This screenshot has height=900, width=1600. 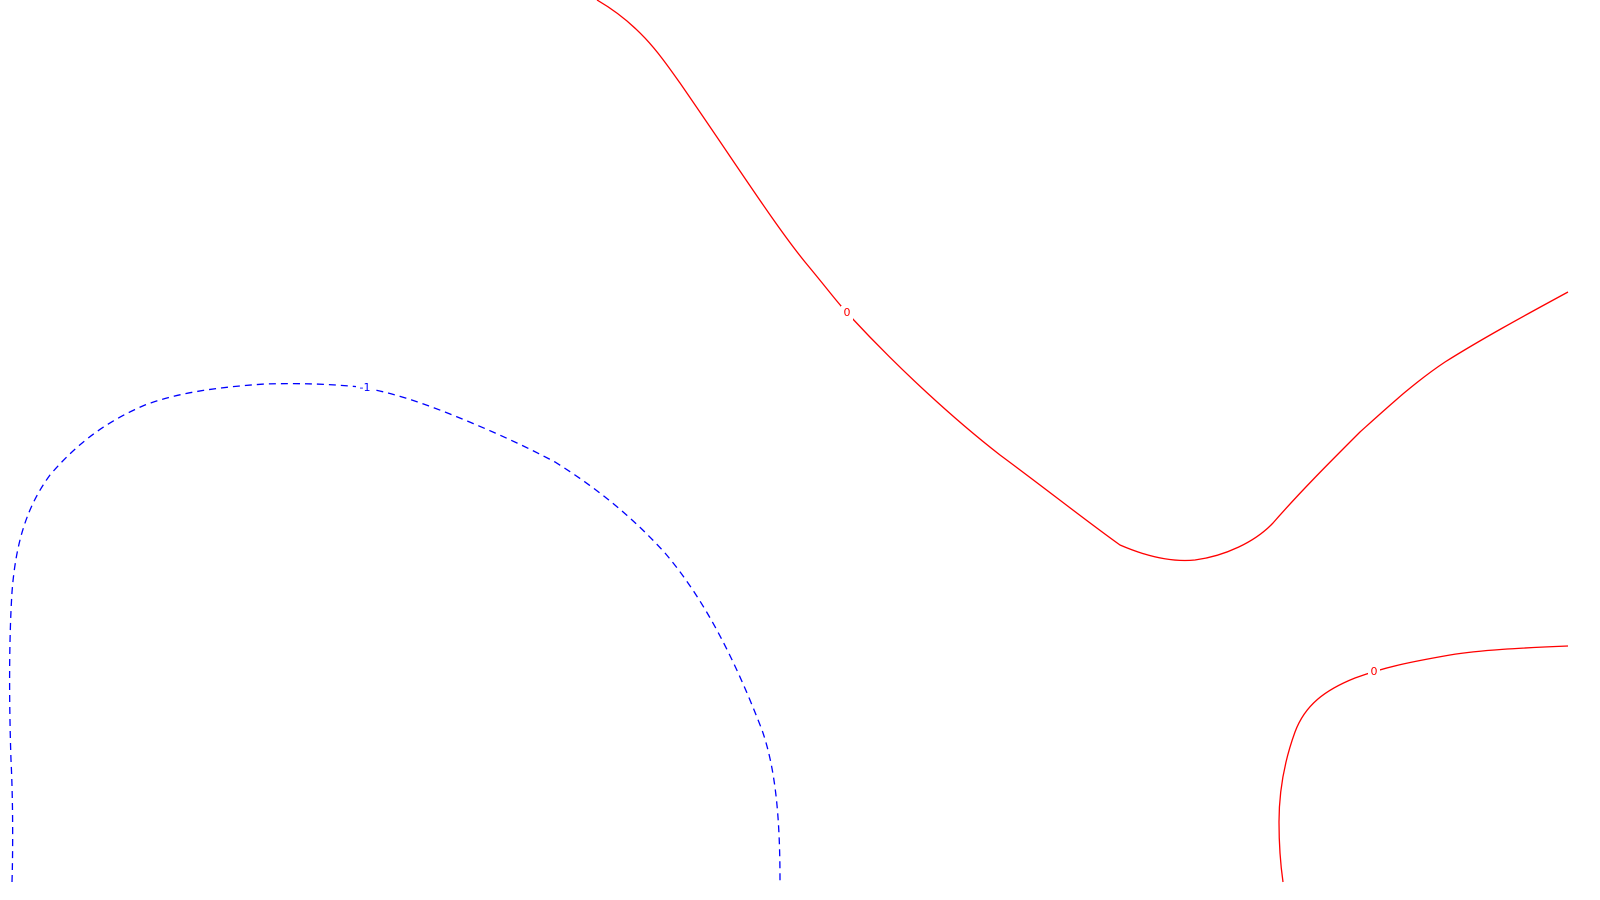 I want to click on contour-label-zero-lower: 0, so click(x=1374, y=671).